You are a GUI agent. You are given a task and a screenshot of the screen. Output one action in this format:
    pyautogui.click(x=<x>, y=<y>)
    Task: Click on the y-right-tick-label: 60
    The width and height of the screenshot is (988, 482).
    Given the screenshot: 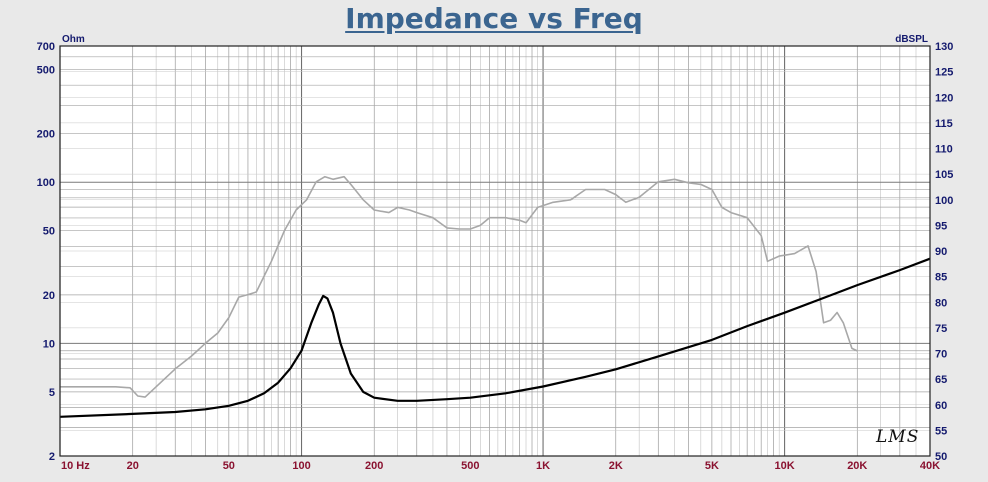 What is the action you would take?
    pyautogui.click(x=941, y=406)
    